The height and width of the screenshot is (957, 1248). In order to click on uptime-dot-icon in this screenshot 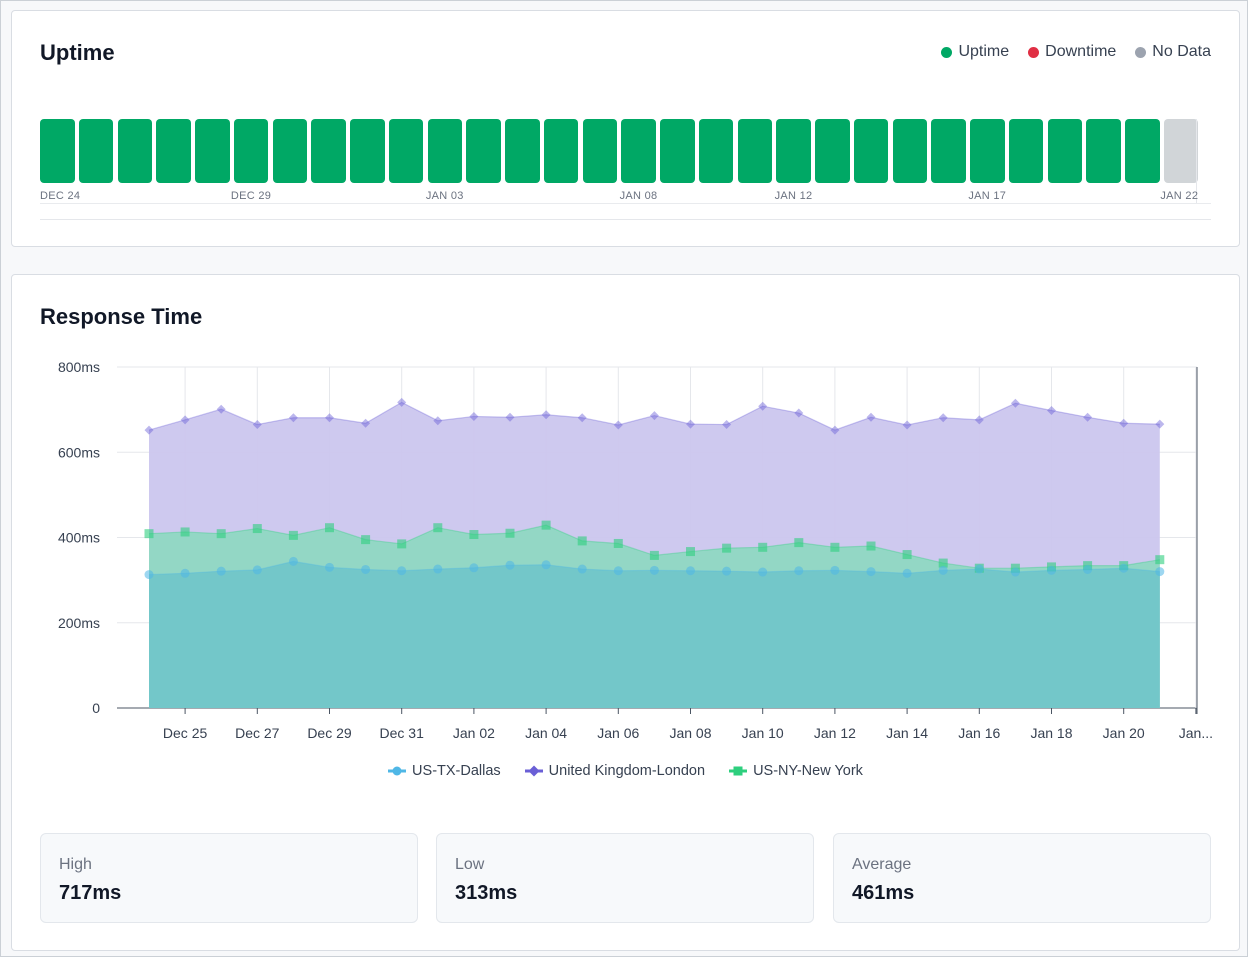, I will do `click(947, 52)`.